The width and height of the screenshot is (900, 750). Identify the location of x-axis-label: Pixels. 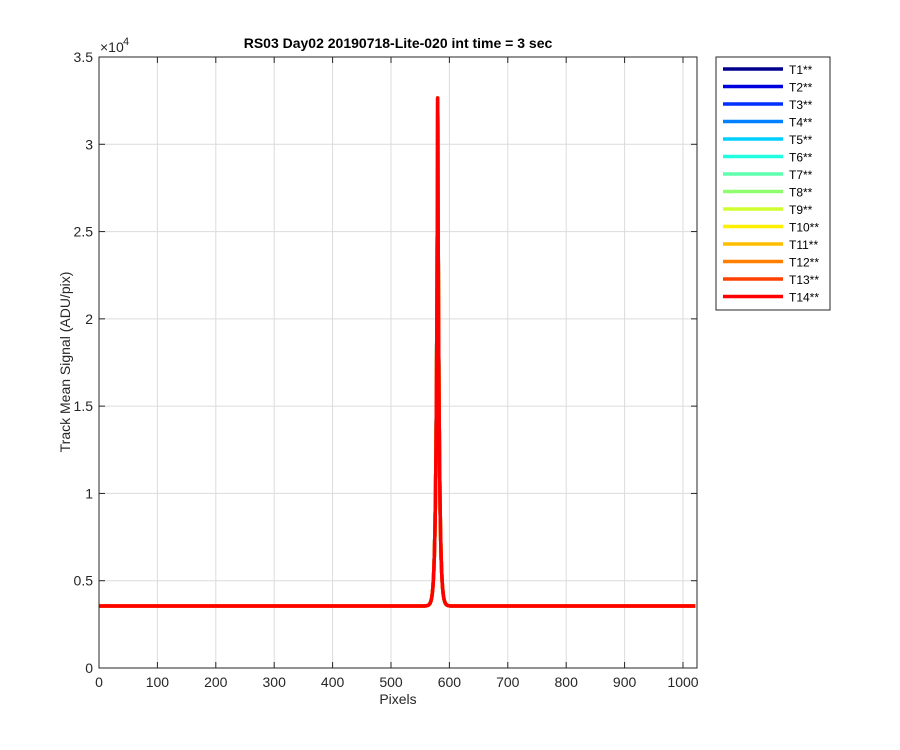
(397, 699).